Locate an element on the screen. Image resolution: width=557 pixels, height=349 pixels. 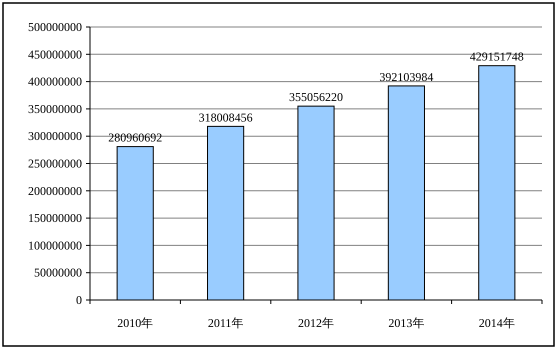
y-tick-label: 300000000 is located at coordinates (55, 136).